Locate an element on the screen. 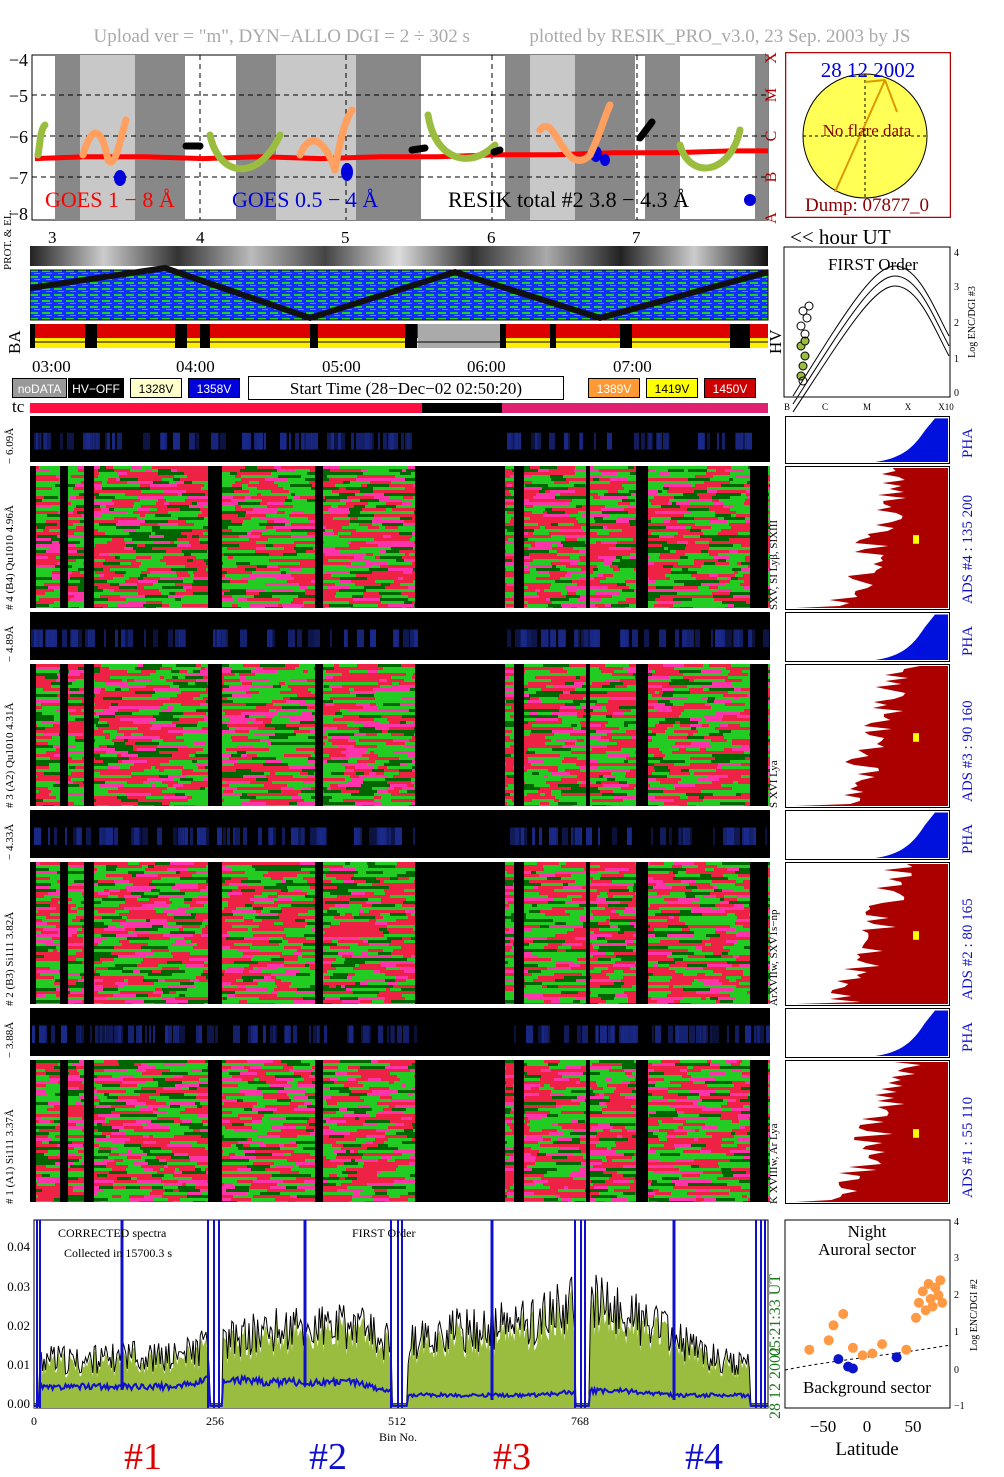 This screenshot has height=1477, width=1004. pha-wavelength-label-1: − 3.88Å is located at coordinates (10, 1039).